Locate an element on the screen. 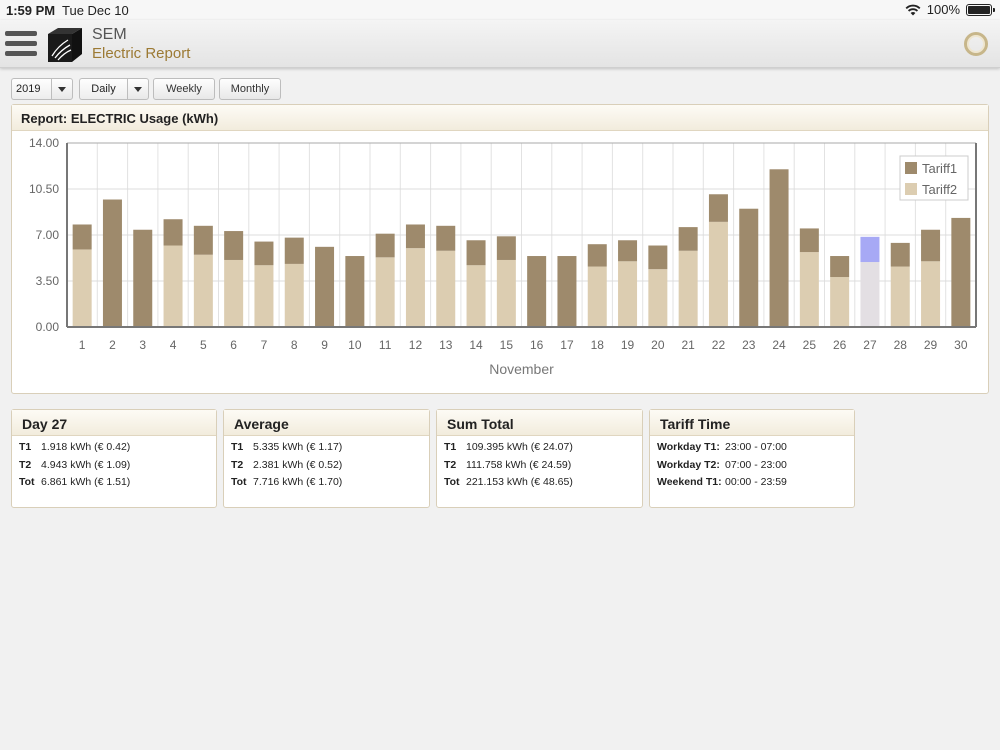 Image resolution: width=1000 pixels, height=750 pixels. row-value: 7.716 kWh (€ 1.70) is located at coordinates (298, 482).